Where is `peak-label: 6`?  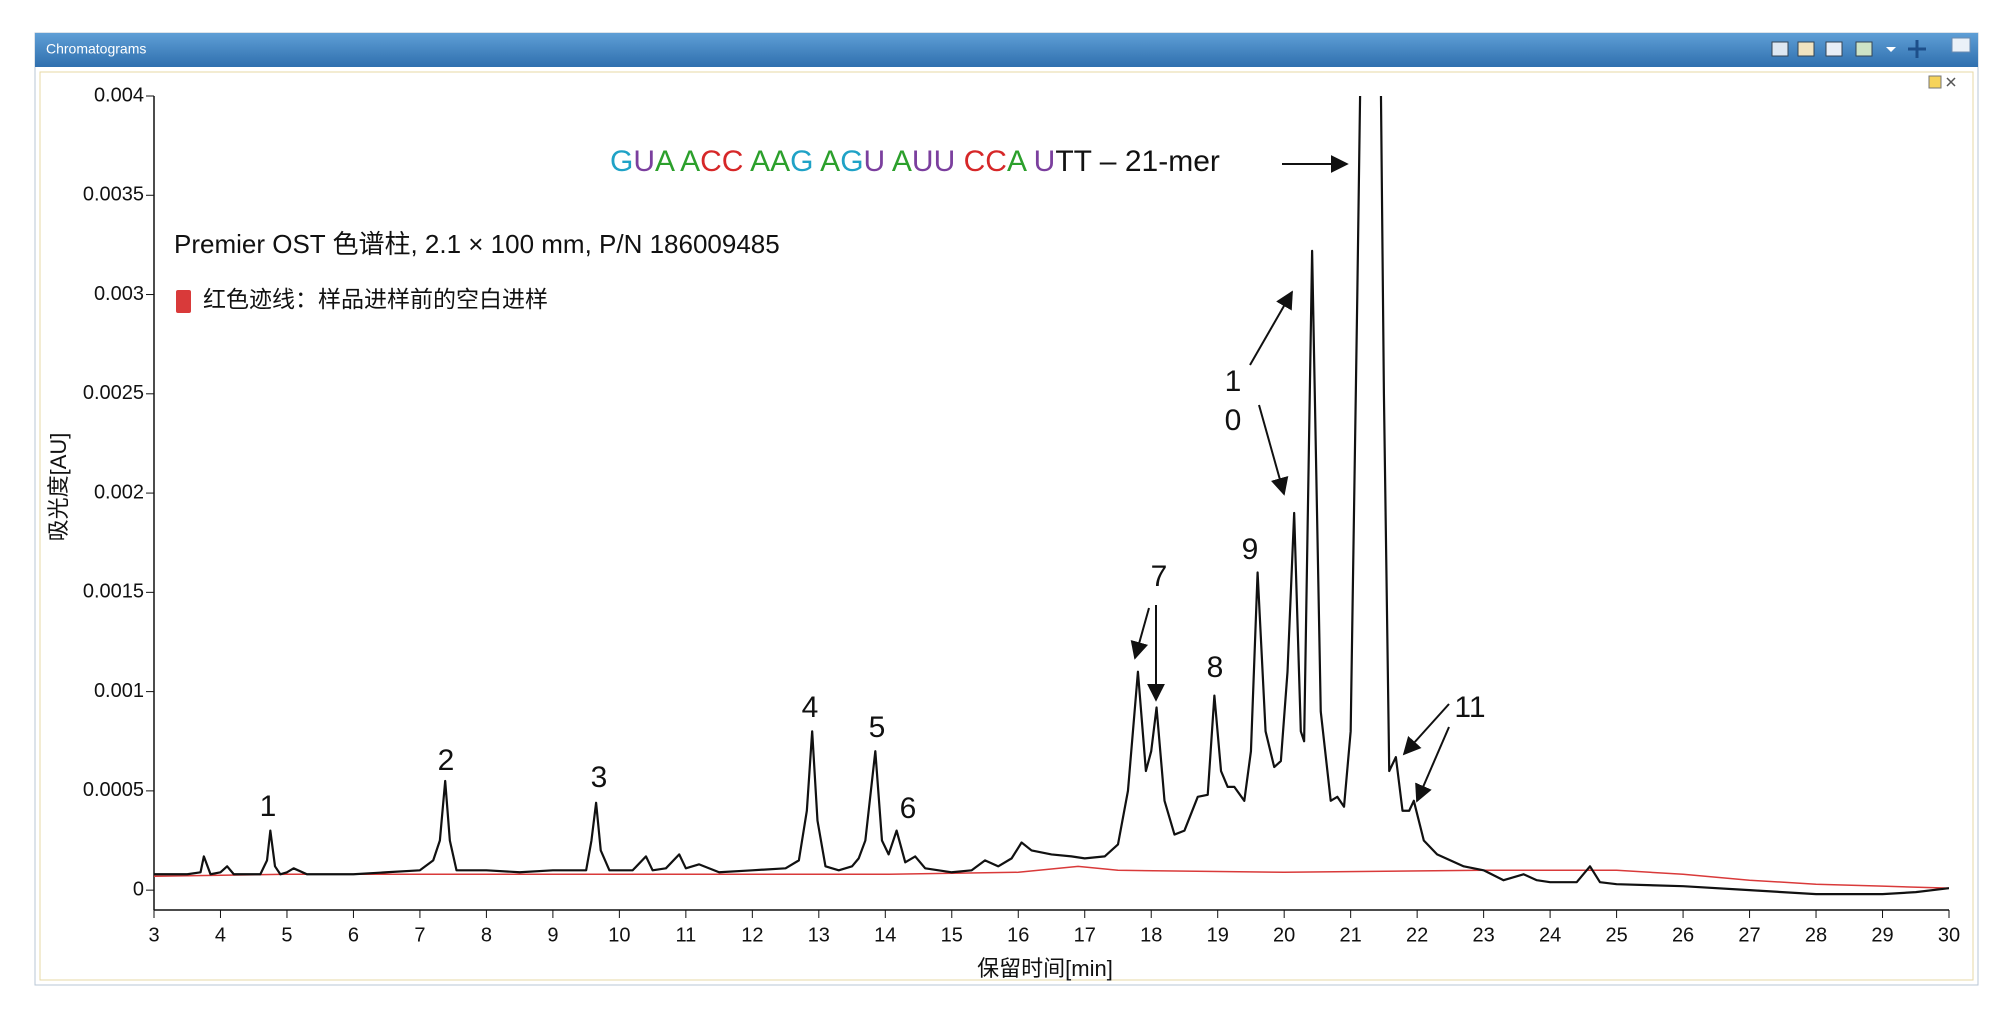 peak-label: 6 is located at coordinates (908, 808).